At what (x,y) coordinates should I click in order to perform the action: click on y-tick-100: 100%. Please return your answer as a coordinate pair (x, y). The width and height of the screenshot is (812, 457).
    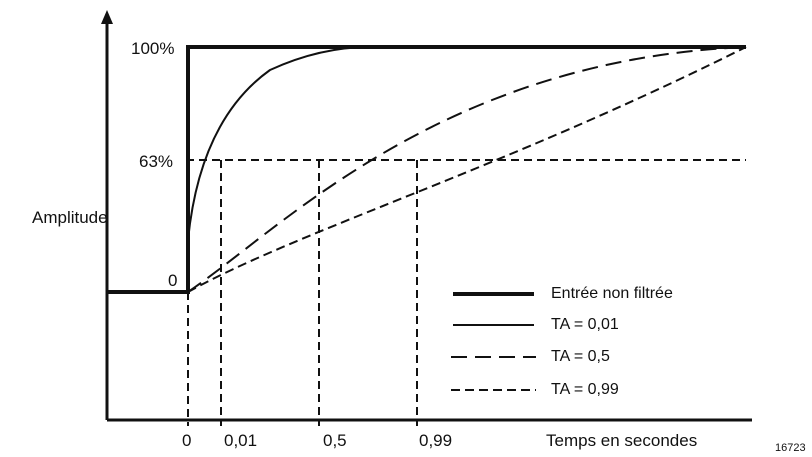
    Looking at the image, I should click on (153, 48).